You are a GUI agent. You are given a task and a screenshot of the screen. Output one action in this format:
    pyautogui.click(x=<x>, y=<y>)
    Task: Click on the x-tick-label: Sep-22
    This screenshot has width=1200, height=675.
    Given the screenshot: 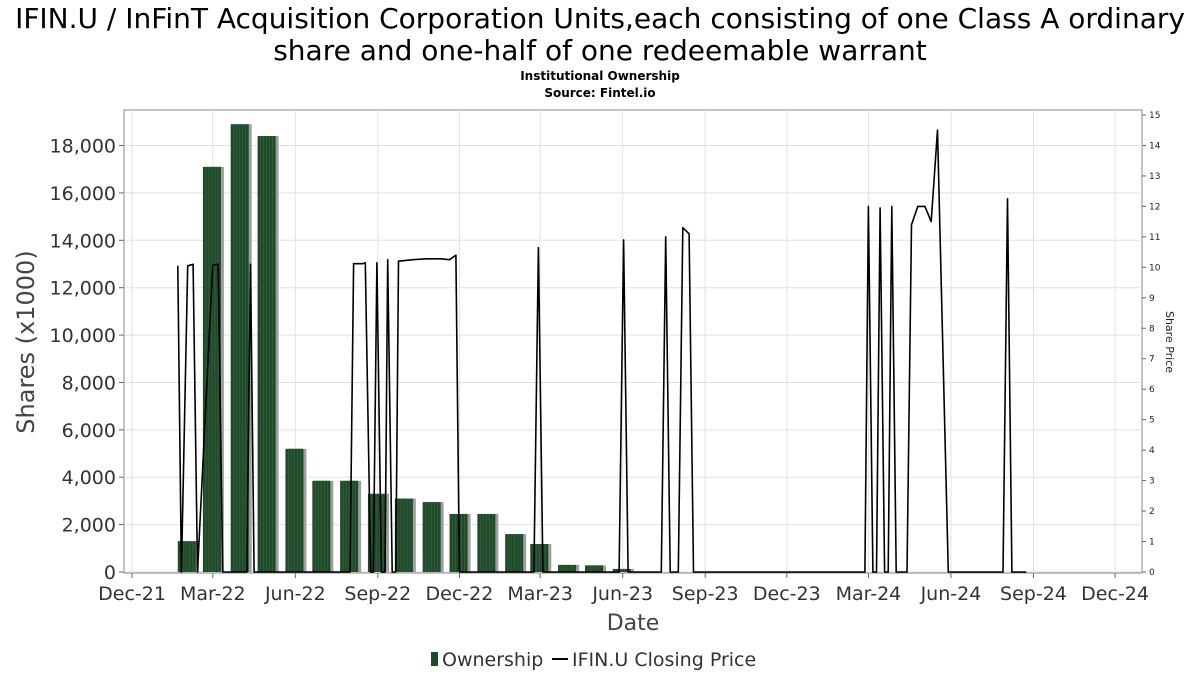 What is the action you would take?
    pyautogui.click(x=377, y=594)
    